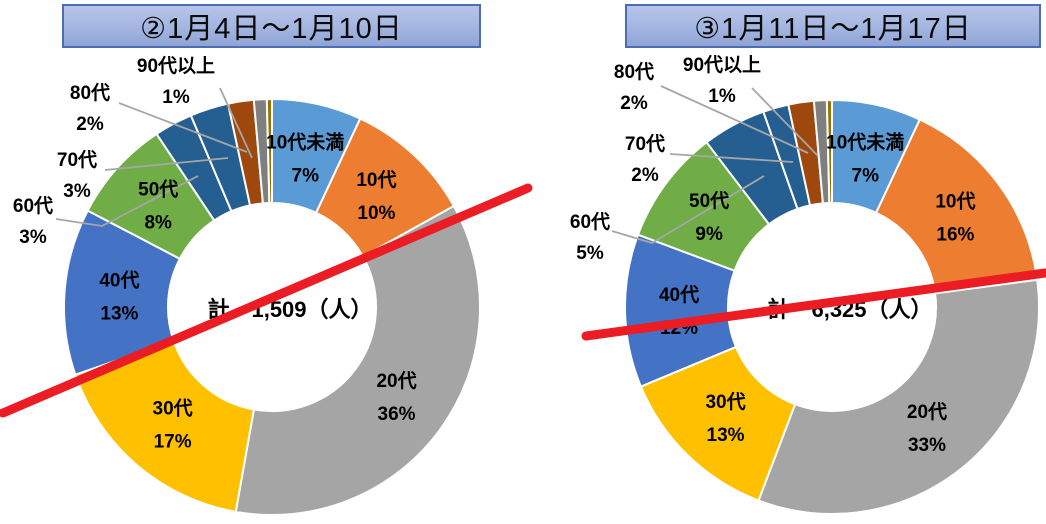 The image size is (1046, 524). I want to click on chart2-title-banner: ③1月11日〜1月17日, so click(833, 26).